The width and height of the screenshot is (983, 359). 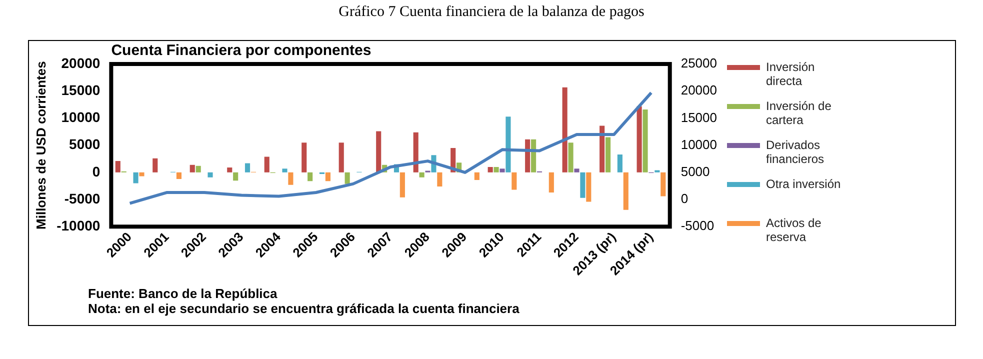 What do you see at coordinates (699, 144) in the screenshot?
I see `y2-tick-label: 10000` at bounding box center [699, 144].